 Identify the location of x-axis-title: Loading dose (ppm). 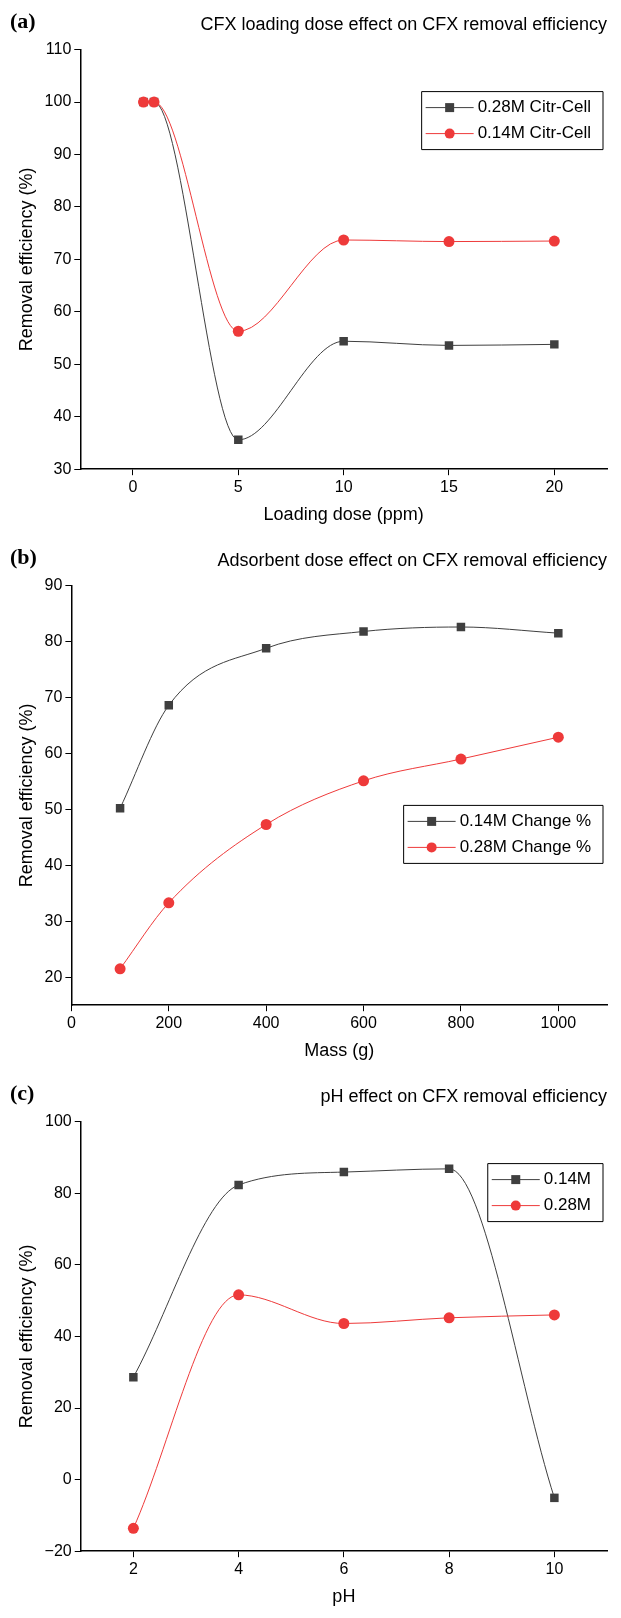
(343, 514).